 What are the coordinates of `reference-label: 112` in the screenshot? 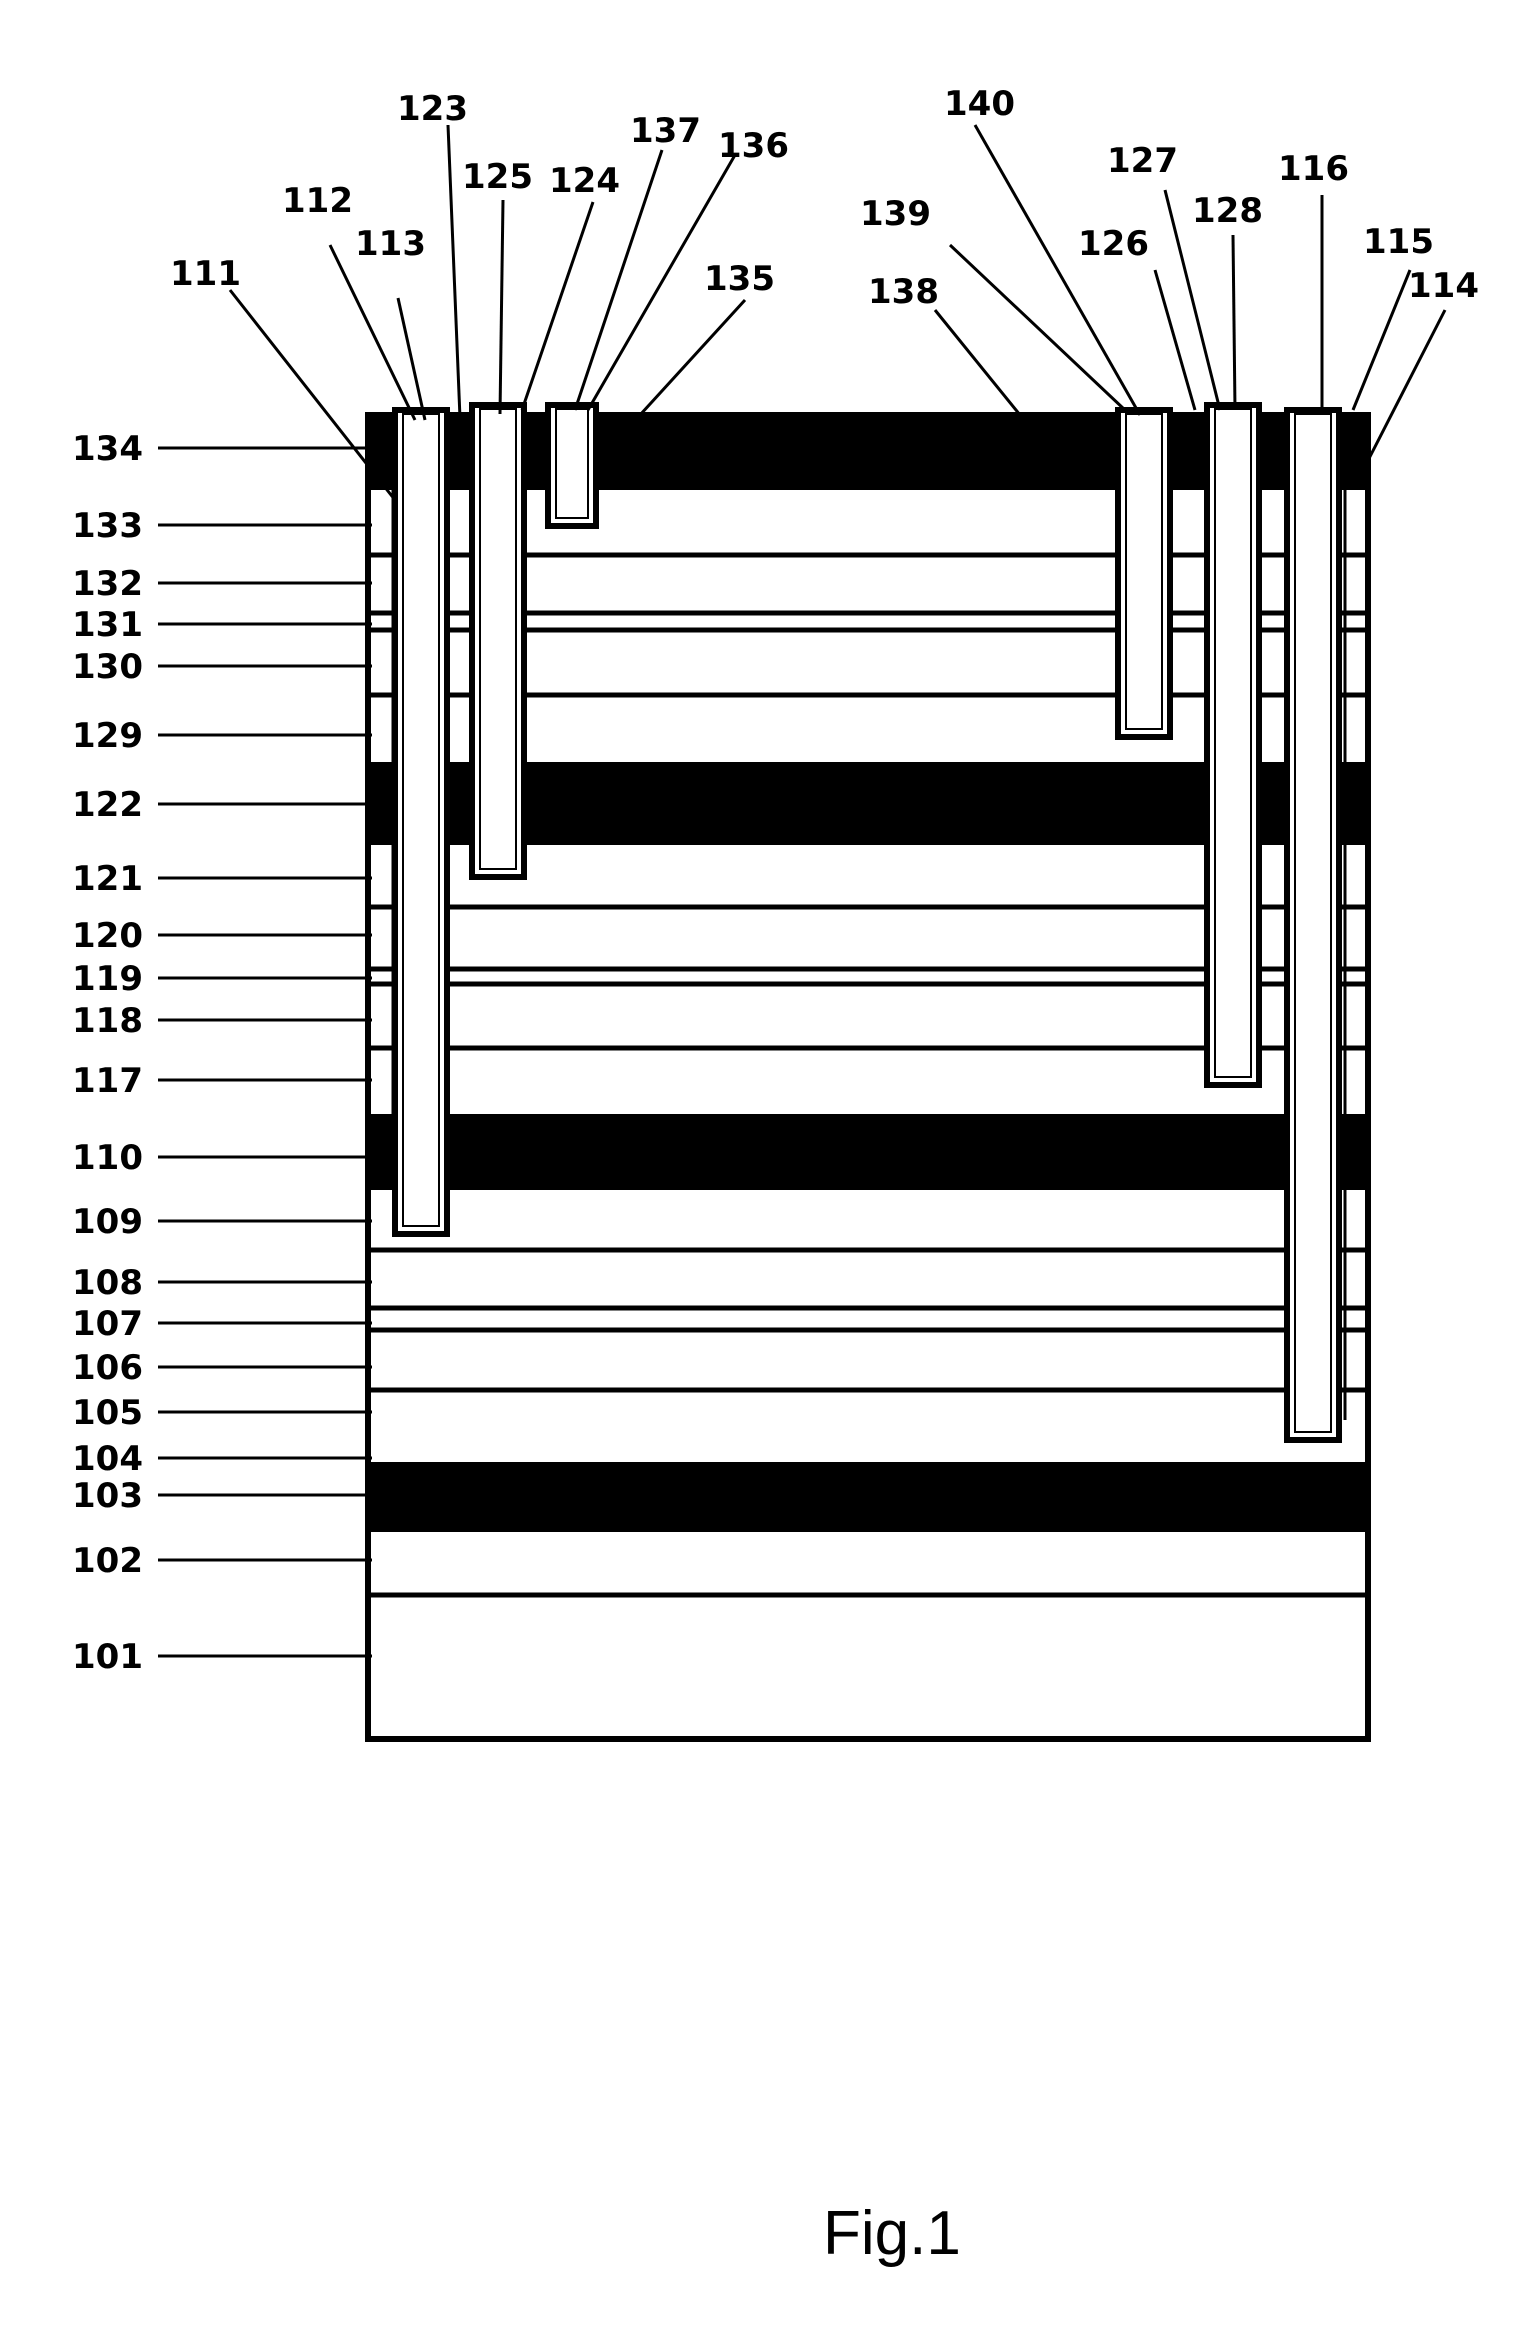 It's located at (317, 201).